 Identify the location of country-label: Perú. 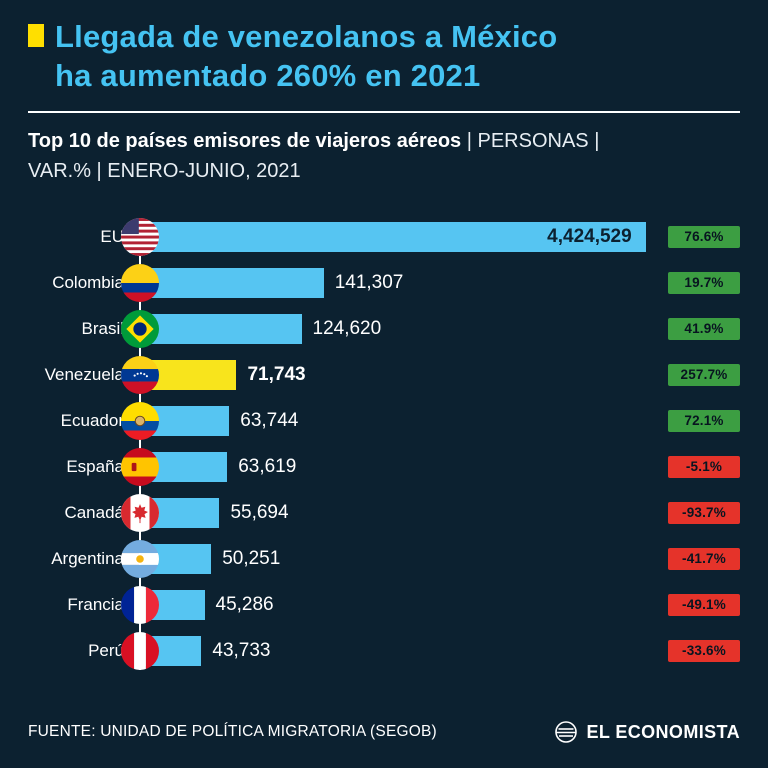
(106, 650).